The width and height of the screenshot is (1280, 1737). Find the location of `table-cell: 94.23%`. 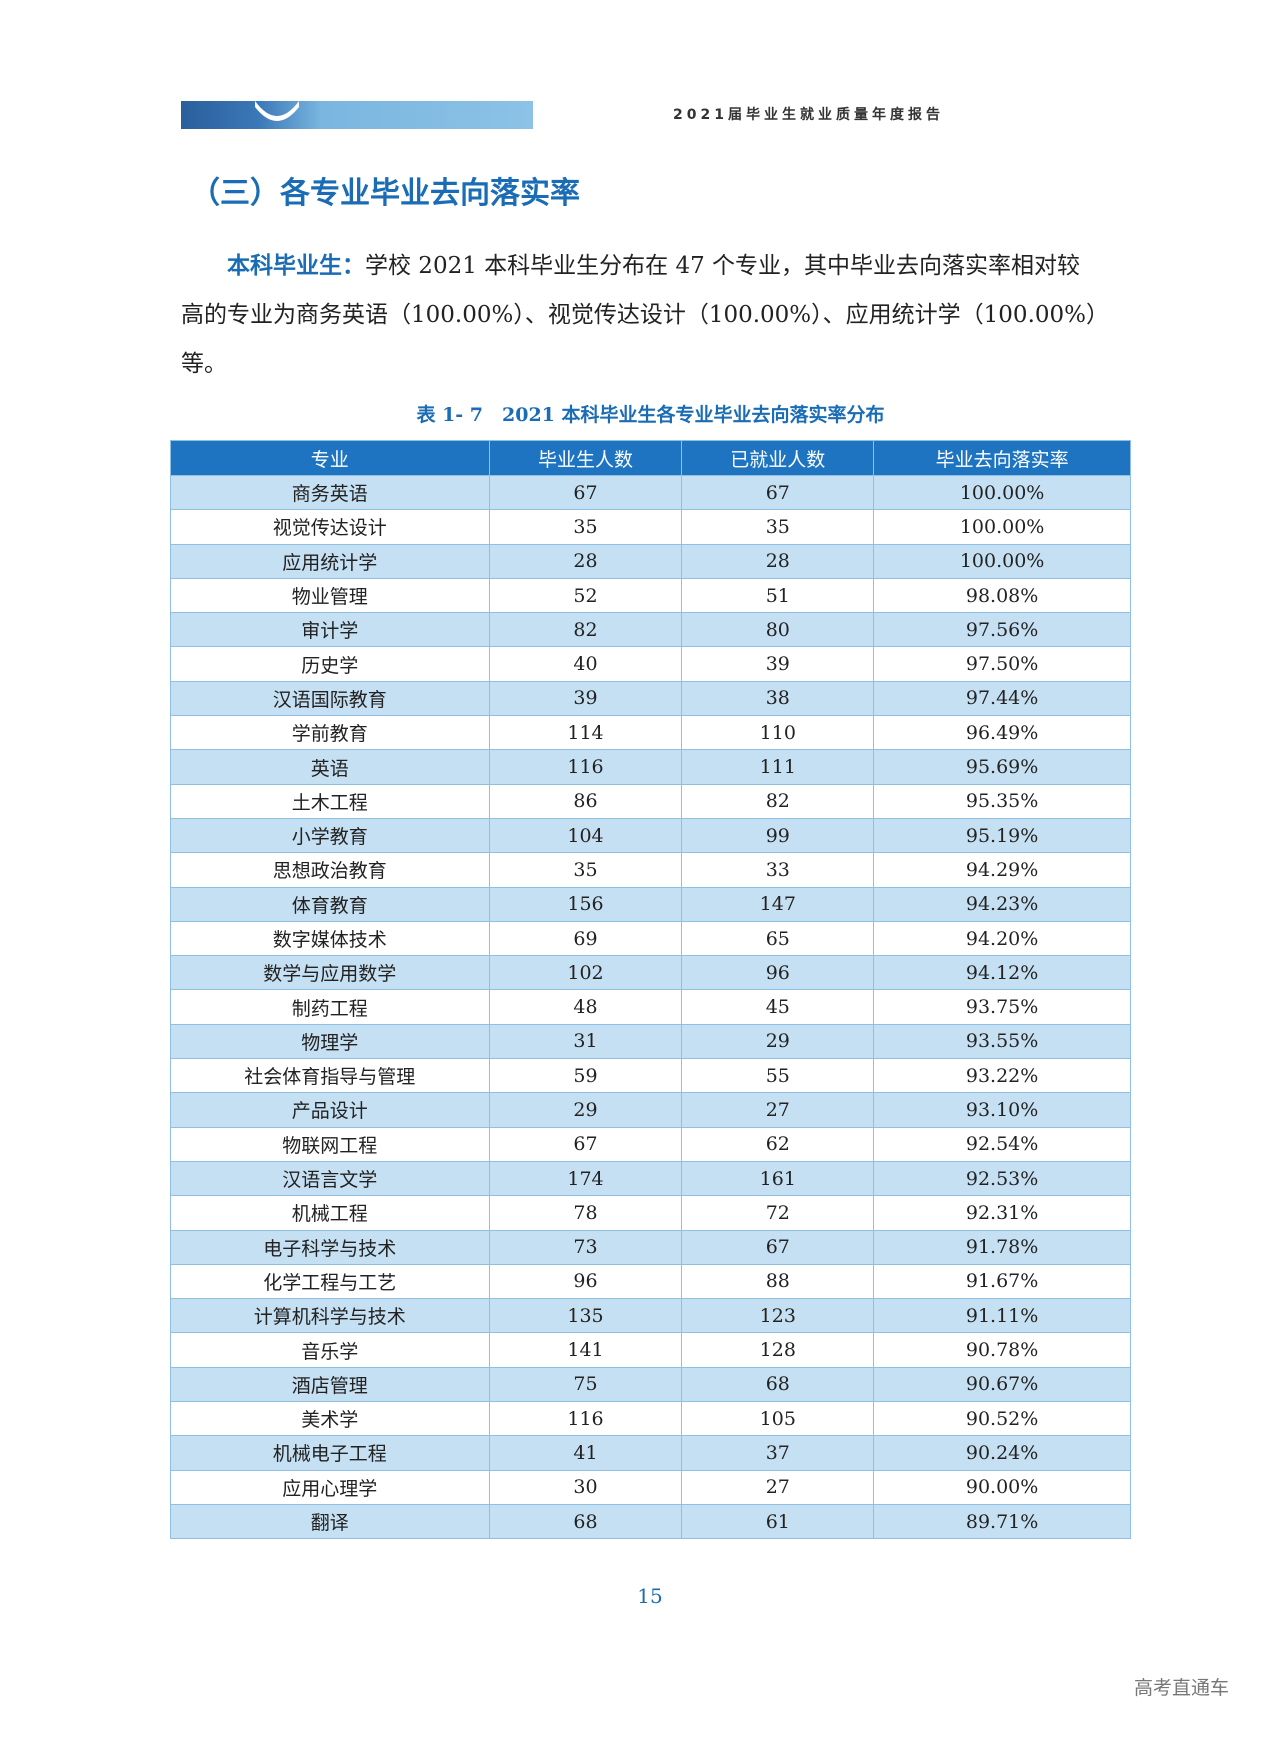

table-cell: 94.23% is located at coordinates (1002, 904).